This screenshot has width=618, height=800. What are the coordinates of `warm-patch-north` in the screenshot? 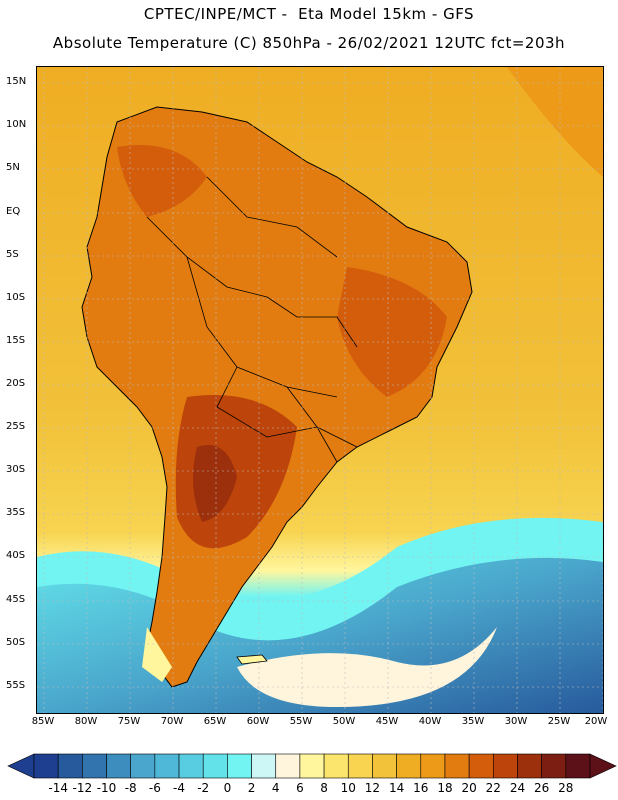 It's located at (162, 181).